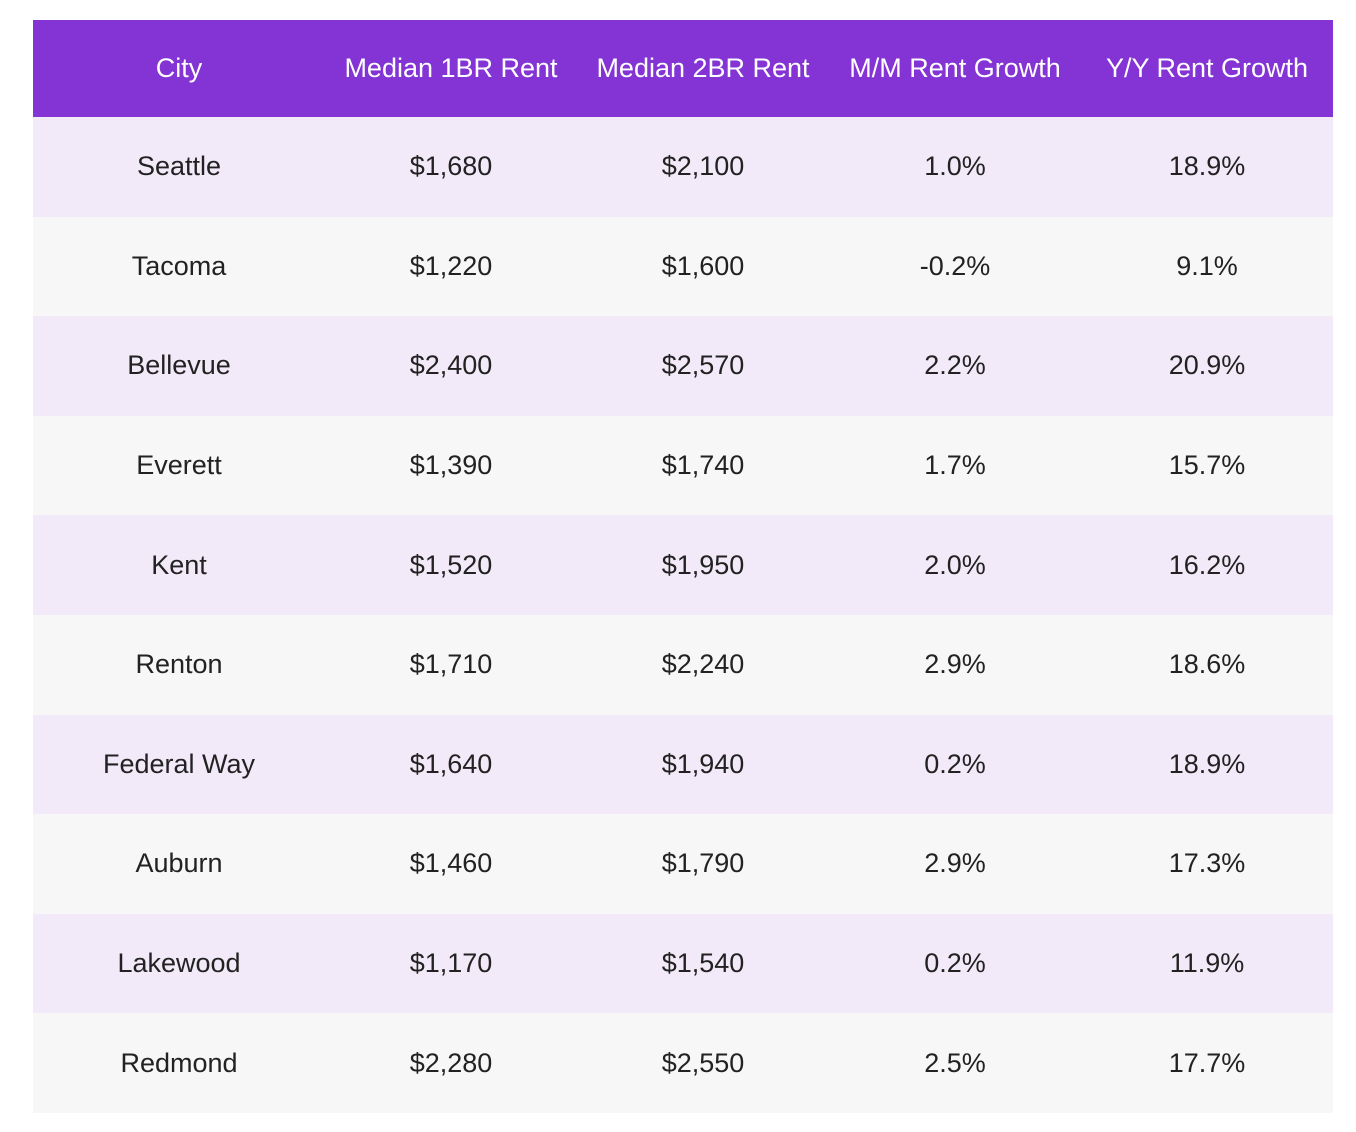 This screenshot has height=1132, width=1356. I want to click on cell-city: Seattle, so click(179, 166).